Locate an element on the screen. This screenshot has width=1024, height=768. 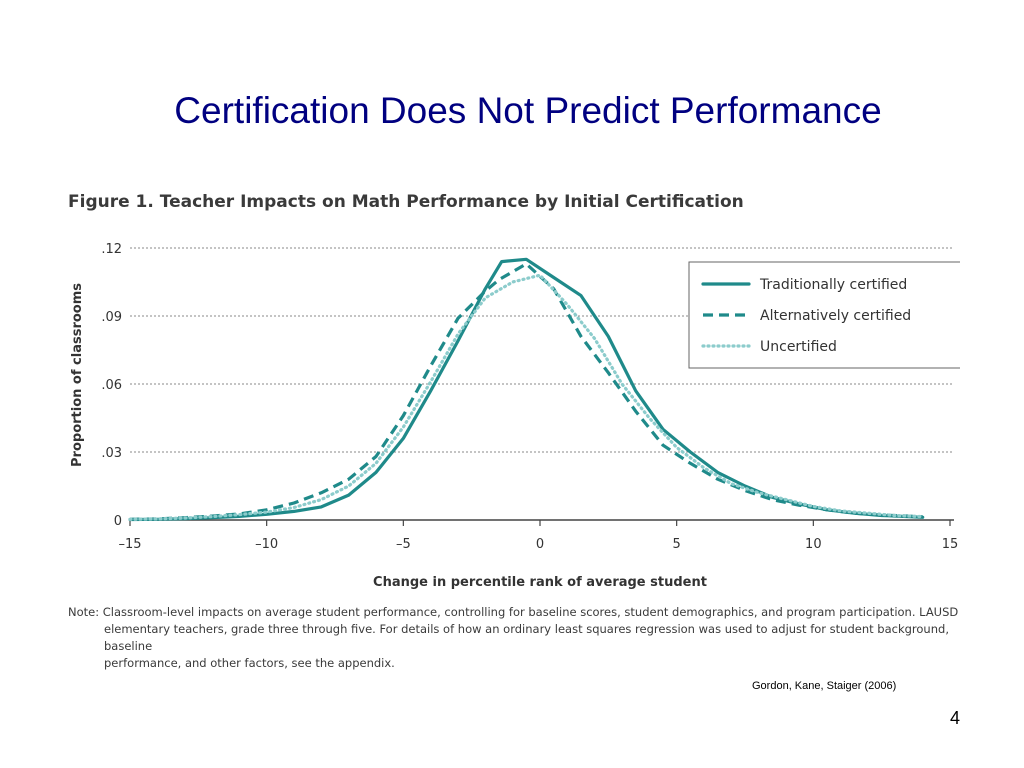
x-tick-label: 10 is located at coordinates (813, 544).